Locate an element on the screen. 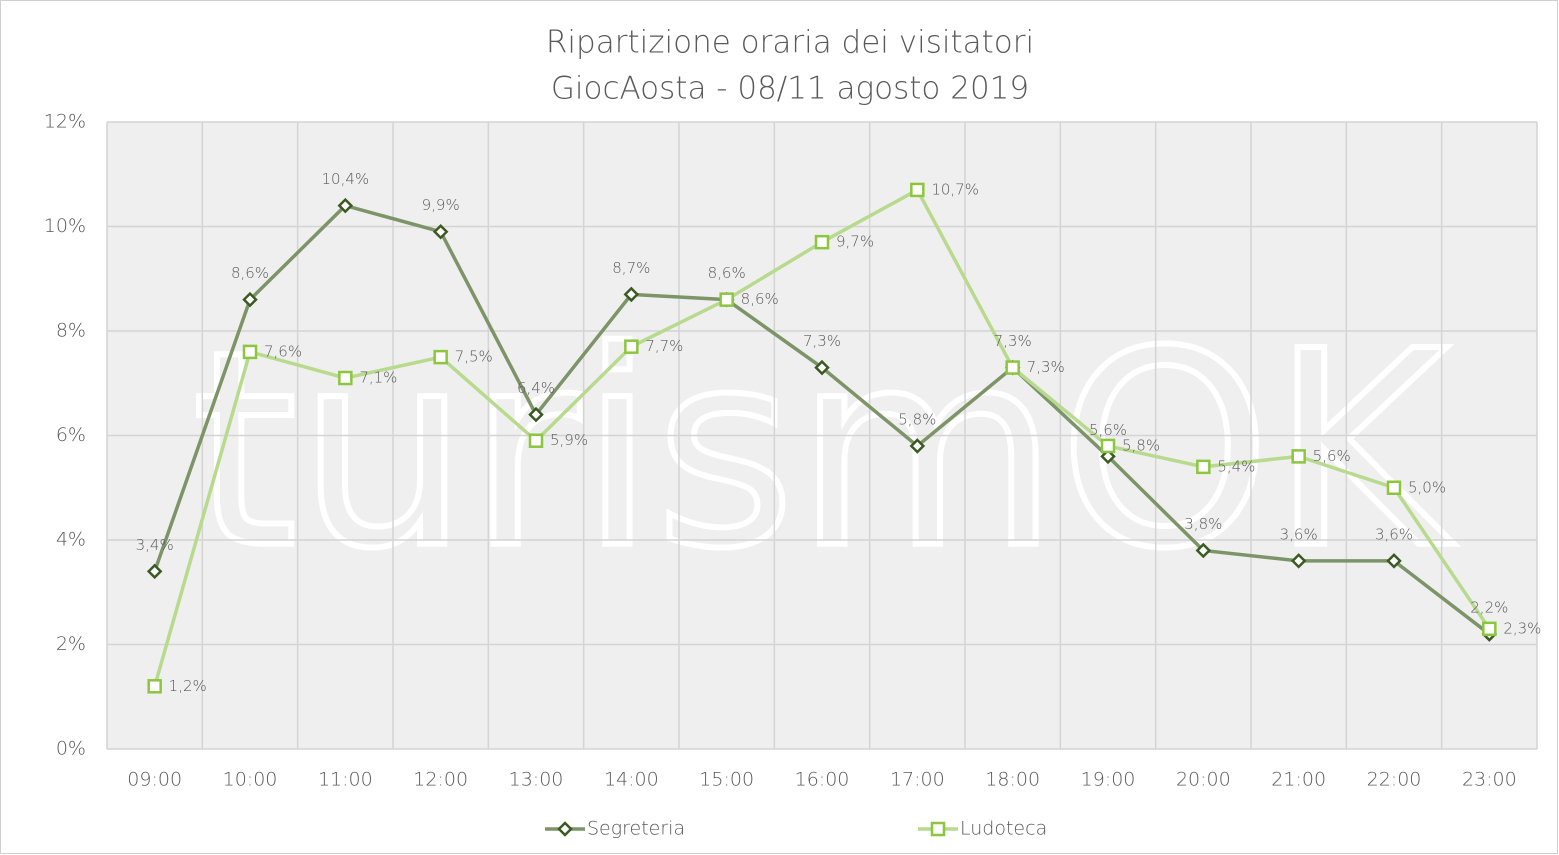 The width and height of the screenshot is (1559, 855). x-tick-label: 10:00 is located at coordinates (250, 780).